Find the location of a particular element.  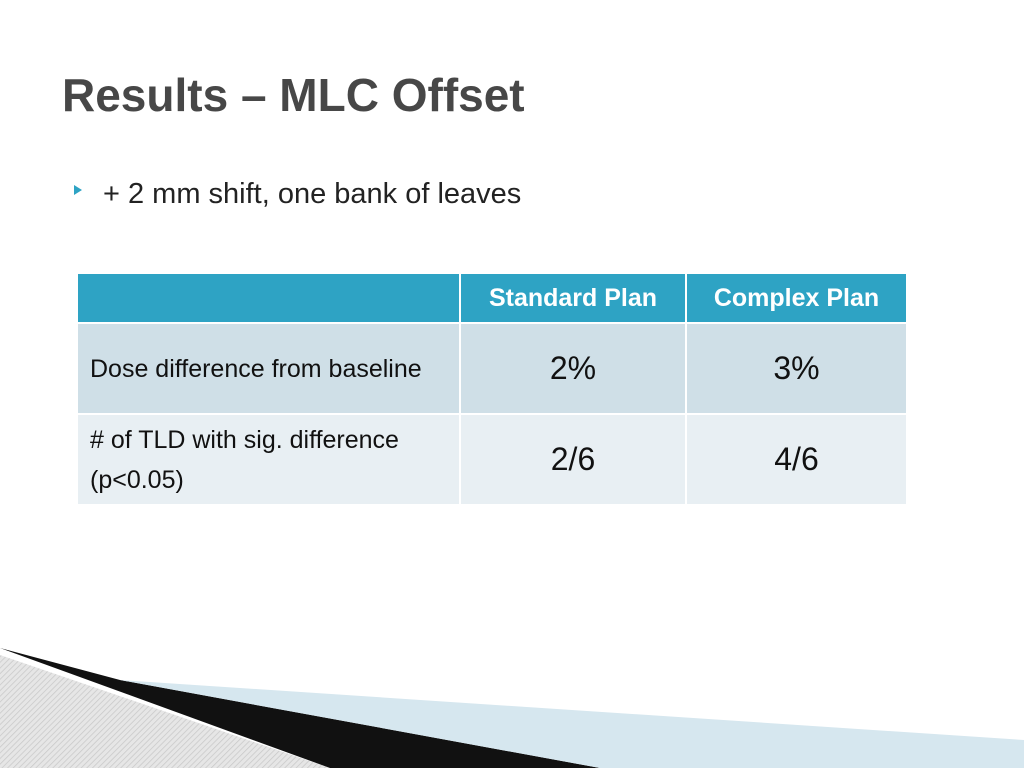

cell: 2% is located at coordinates (573, 368).